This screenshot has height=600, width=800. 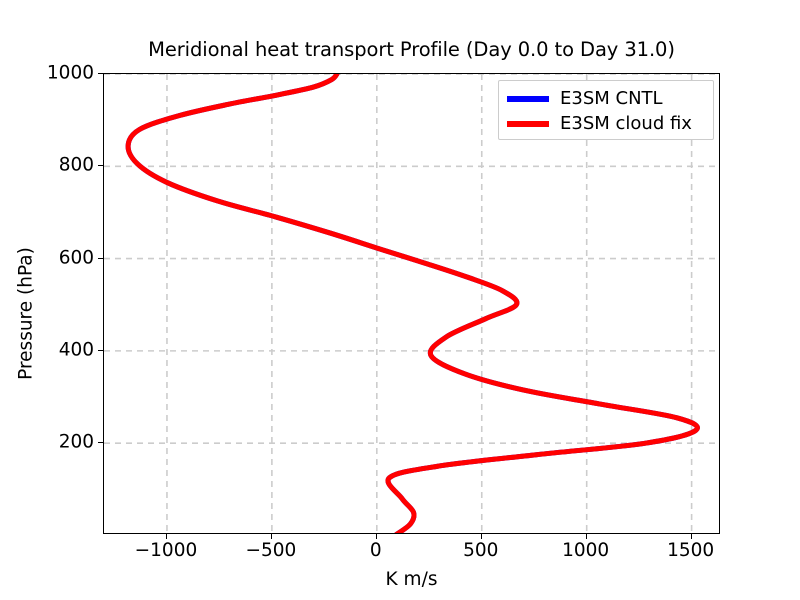 I want to click on legend-swatch-cntl, so click(x=528, y=98).